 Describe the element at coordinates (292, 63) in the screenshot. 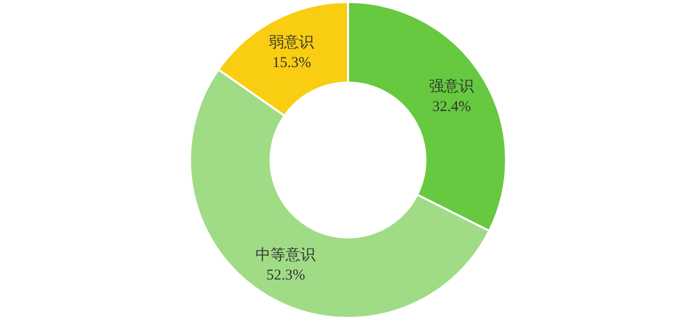

I see `data-label: 15.3%` at that location.